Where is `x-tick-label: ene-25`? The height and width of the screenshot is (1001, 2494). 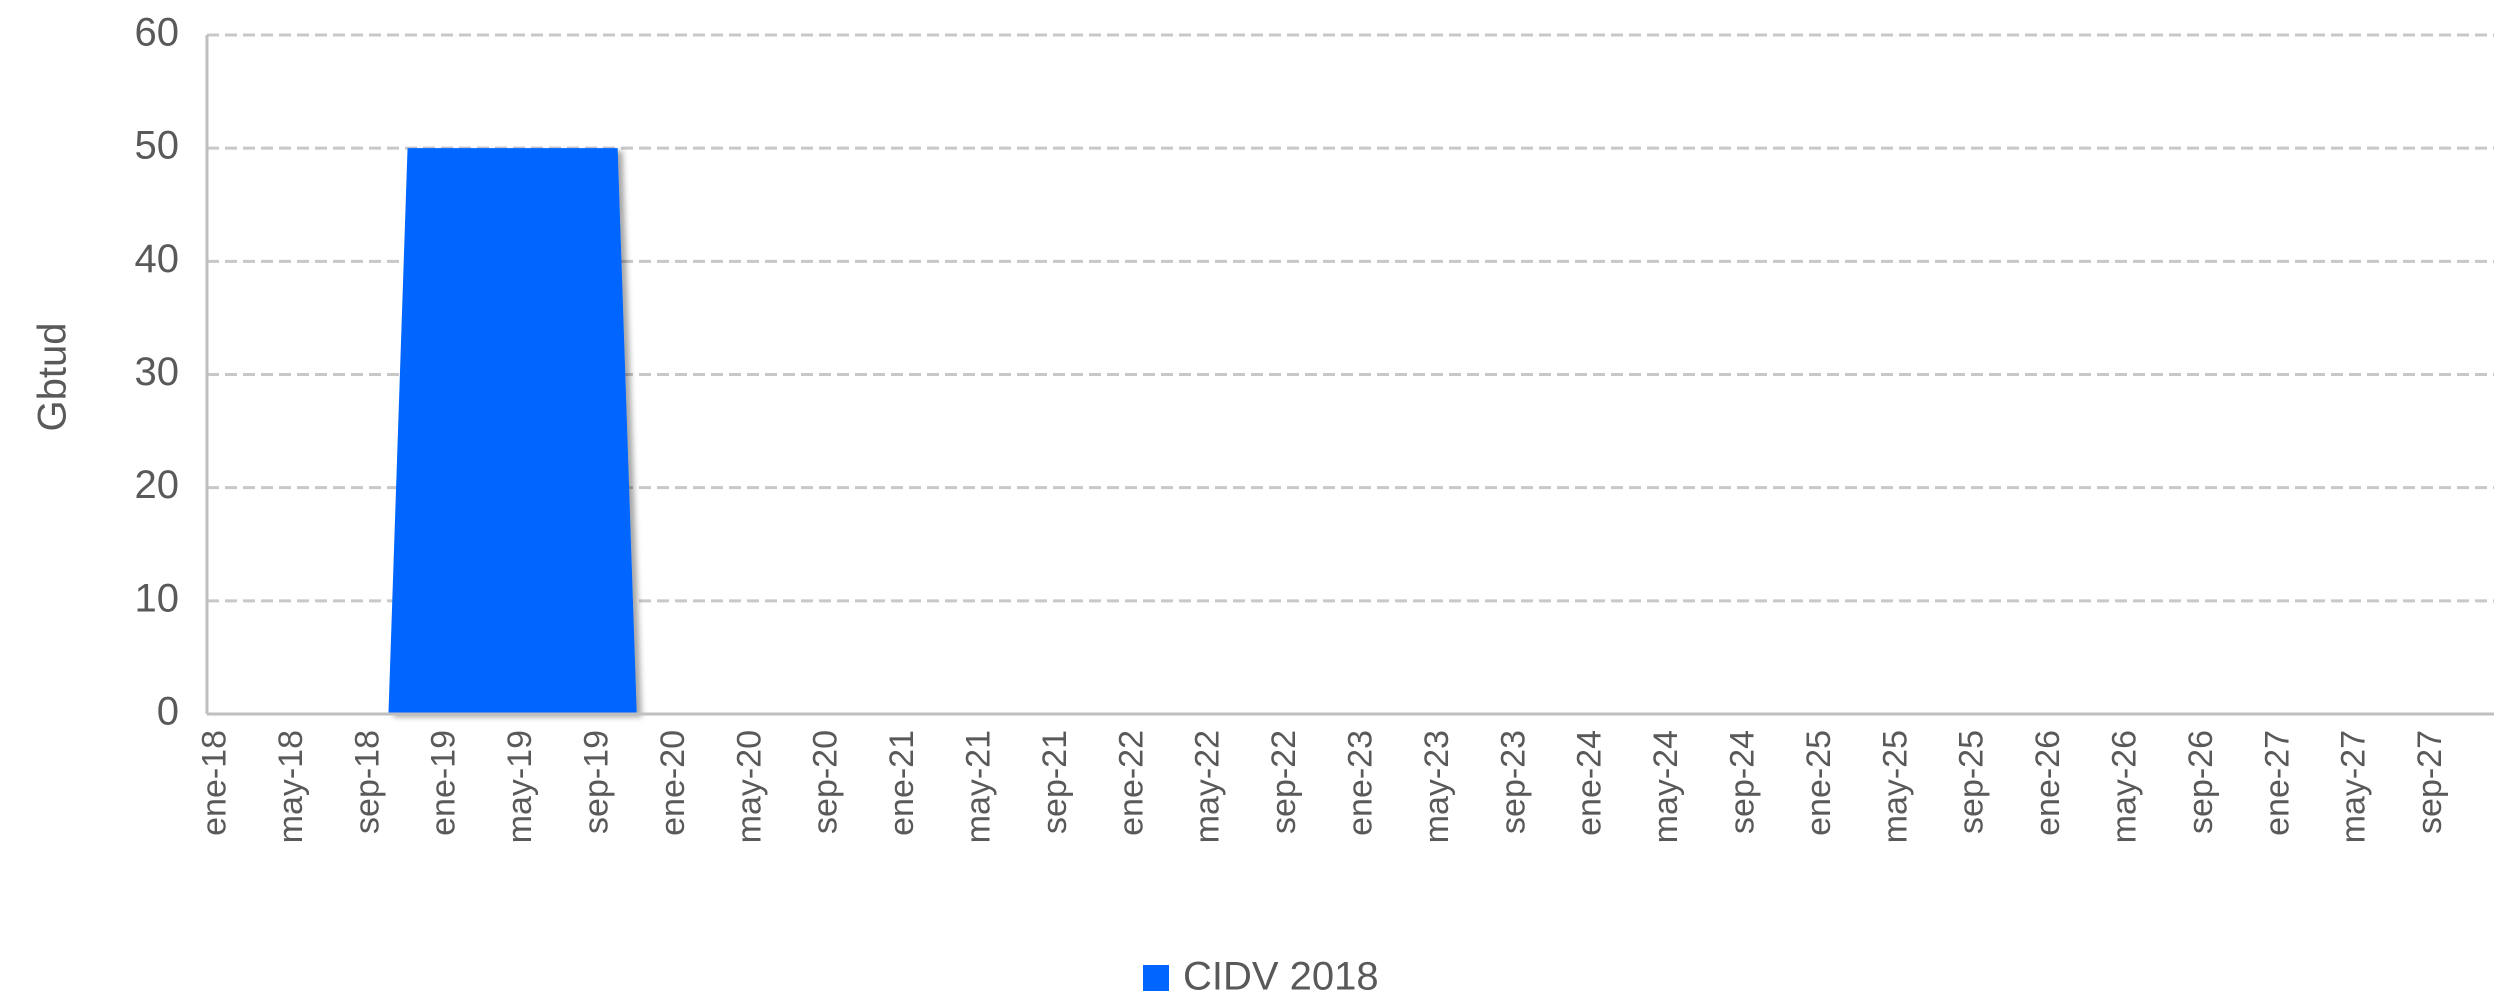 x-tick-label: ene-25 is located at coordinates (1819, 783).